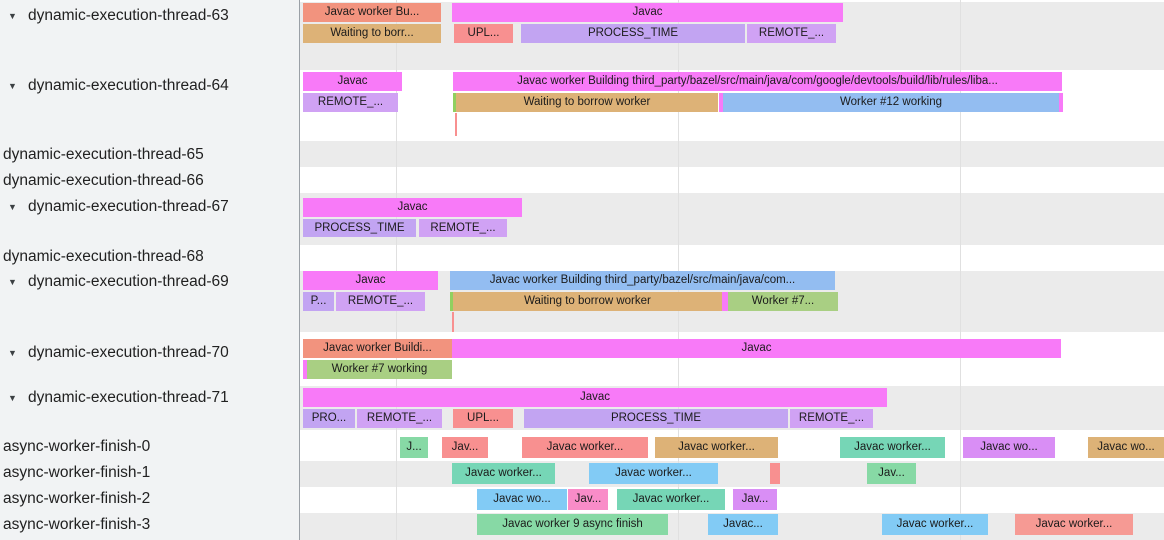  I want to click on track-row-async-worker-finish-3: async-worker-finish-3, so click(149, 525).